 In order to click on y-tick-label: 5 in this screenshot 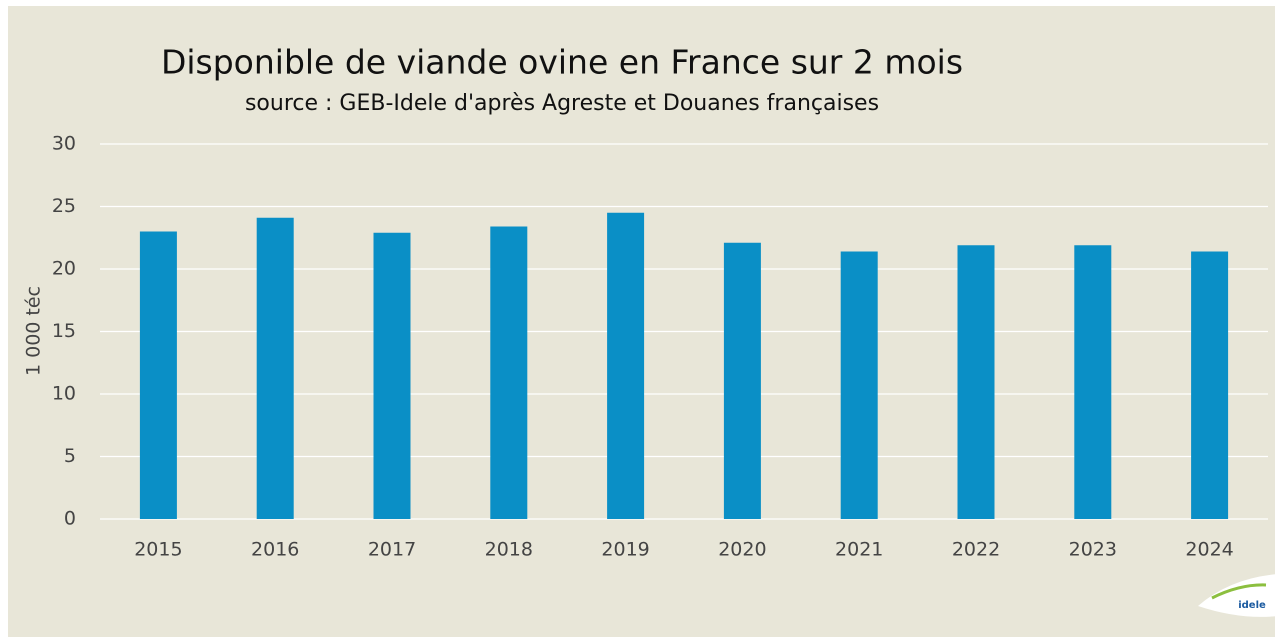, I will do `click(70, 456)`.